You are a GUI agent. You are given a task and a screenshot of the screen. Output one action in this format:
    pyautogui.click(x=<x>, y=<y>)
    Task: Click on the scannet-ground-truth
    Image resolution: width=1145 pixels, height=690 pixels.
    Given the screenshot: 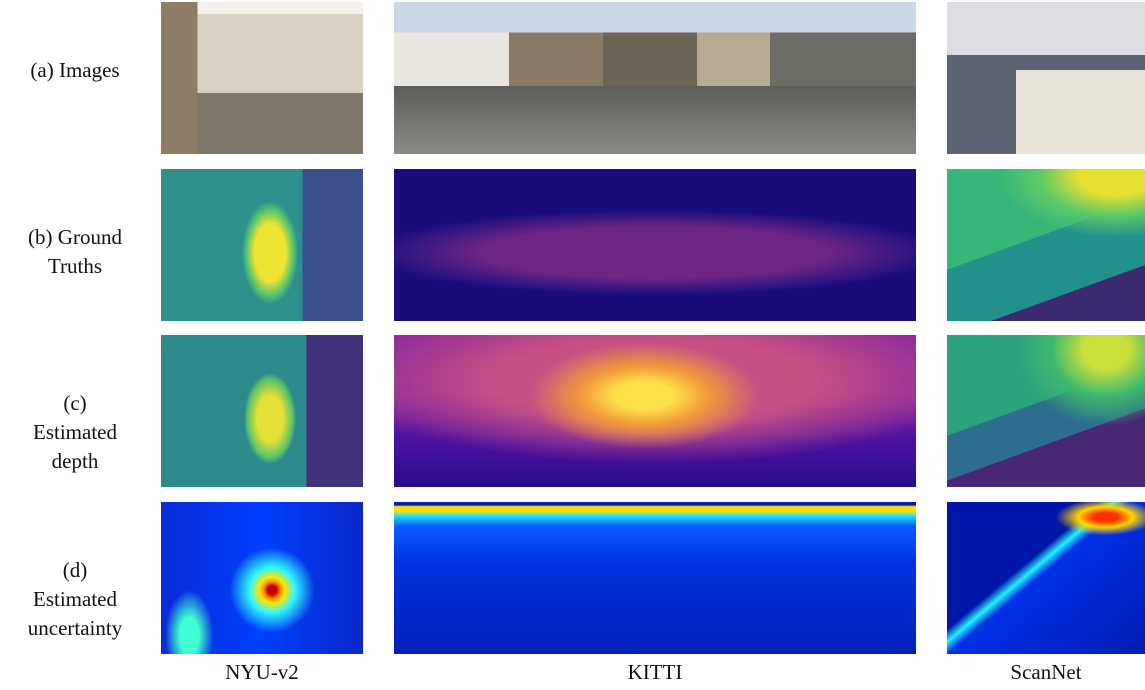 What is the action you would take?
    pyautogui.click(x=1046, y=245)
    